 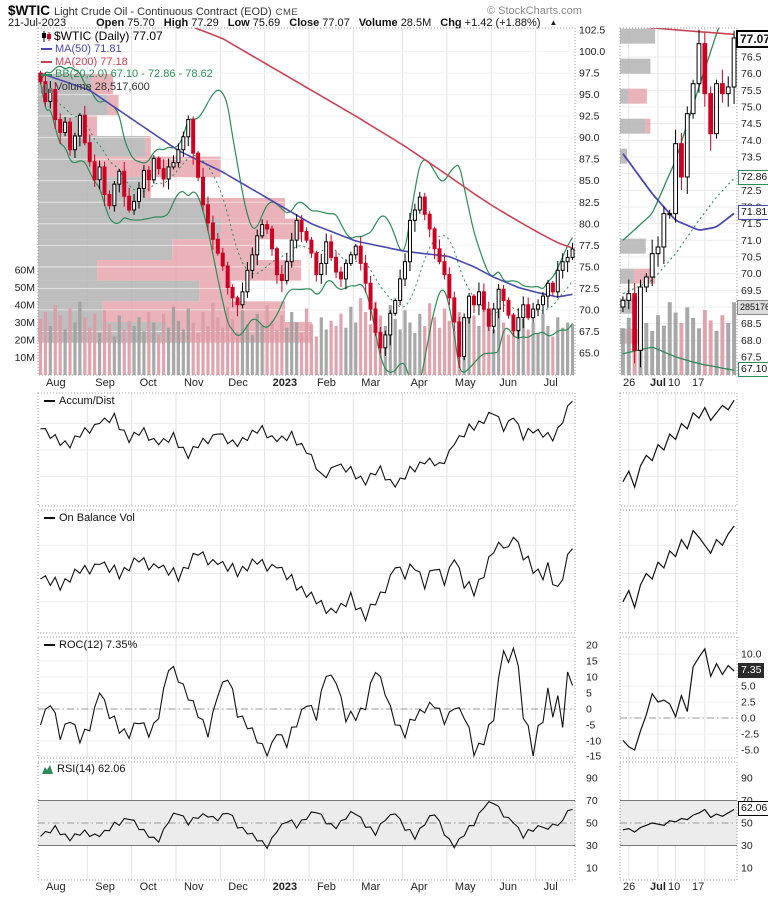 What do you see at coordinates (747, 779) in the screenshot?
I see `svg-text: 90` at bounding box center [747, 779].